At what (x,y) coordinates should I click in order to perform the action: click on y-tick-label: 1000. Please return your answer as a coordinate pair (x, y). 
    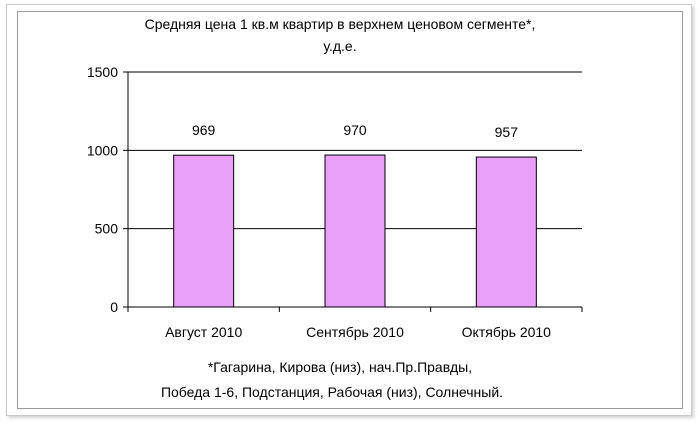
    Looking at the image, I should click on (102, 150).